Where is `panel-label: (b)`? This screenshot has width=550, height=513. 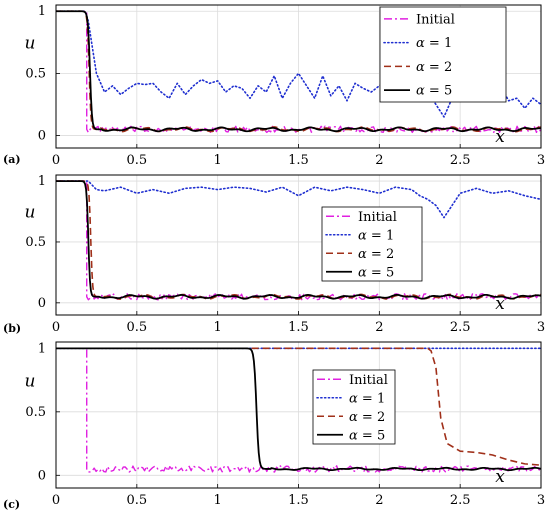
panel-label: (b) is located at coordinates (12, 328).